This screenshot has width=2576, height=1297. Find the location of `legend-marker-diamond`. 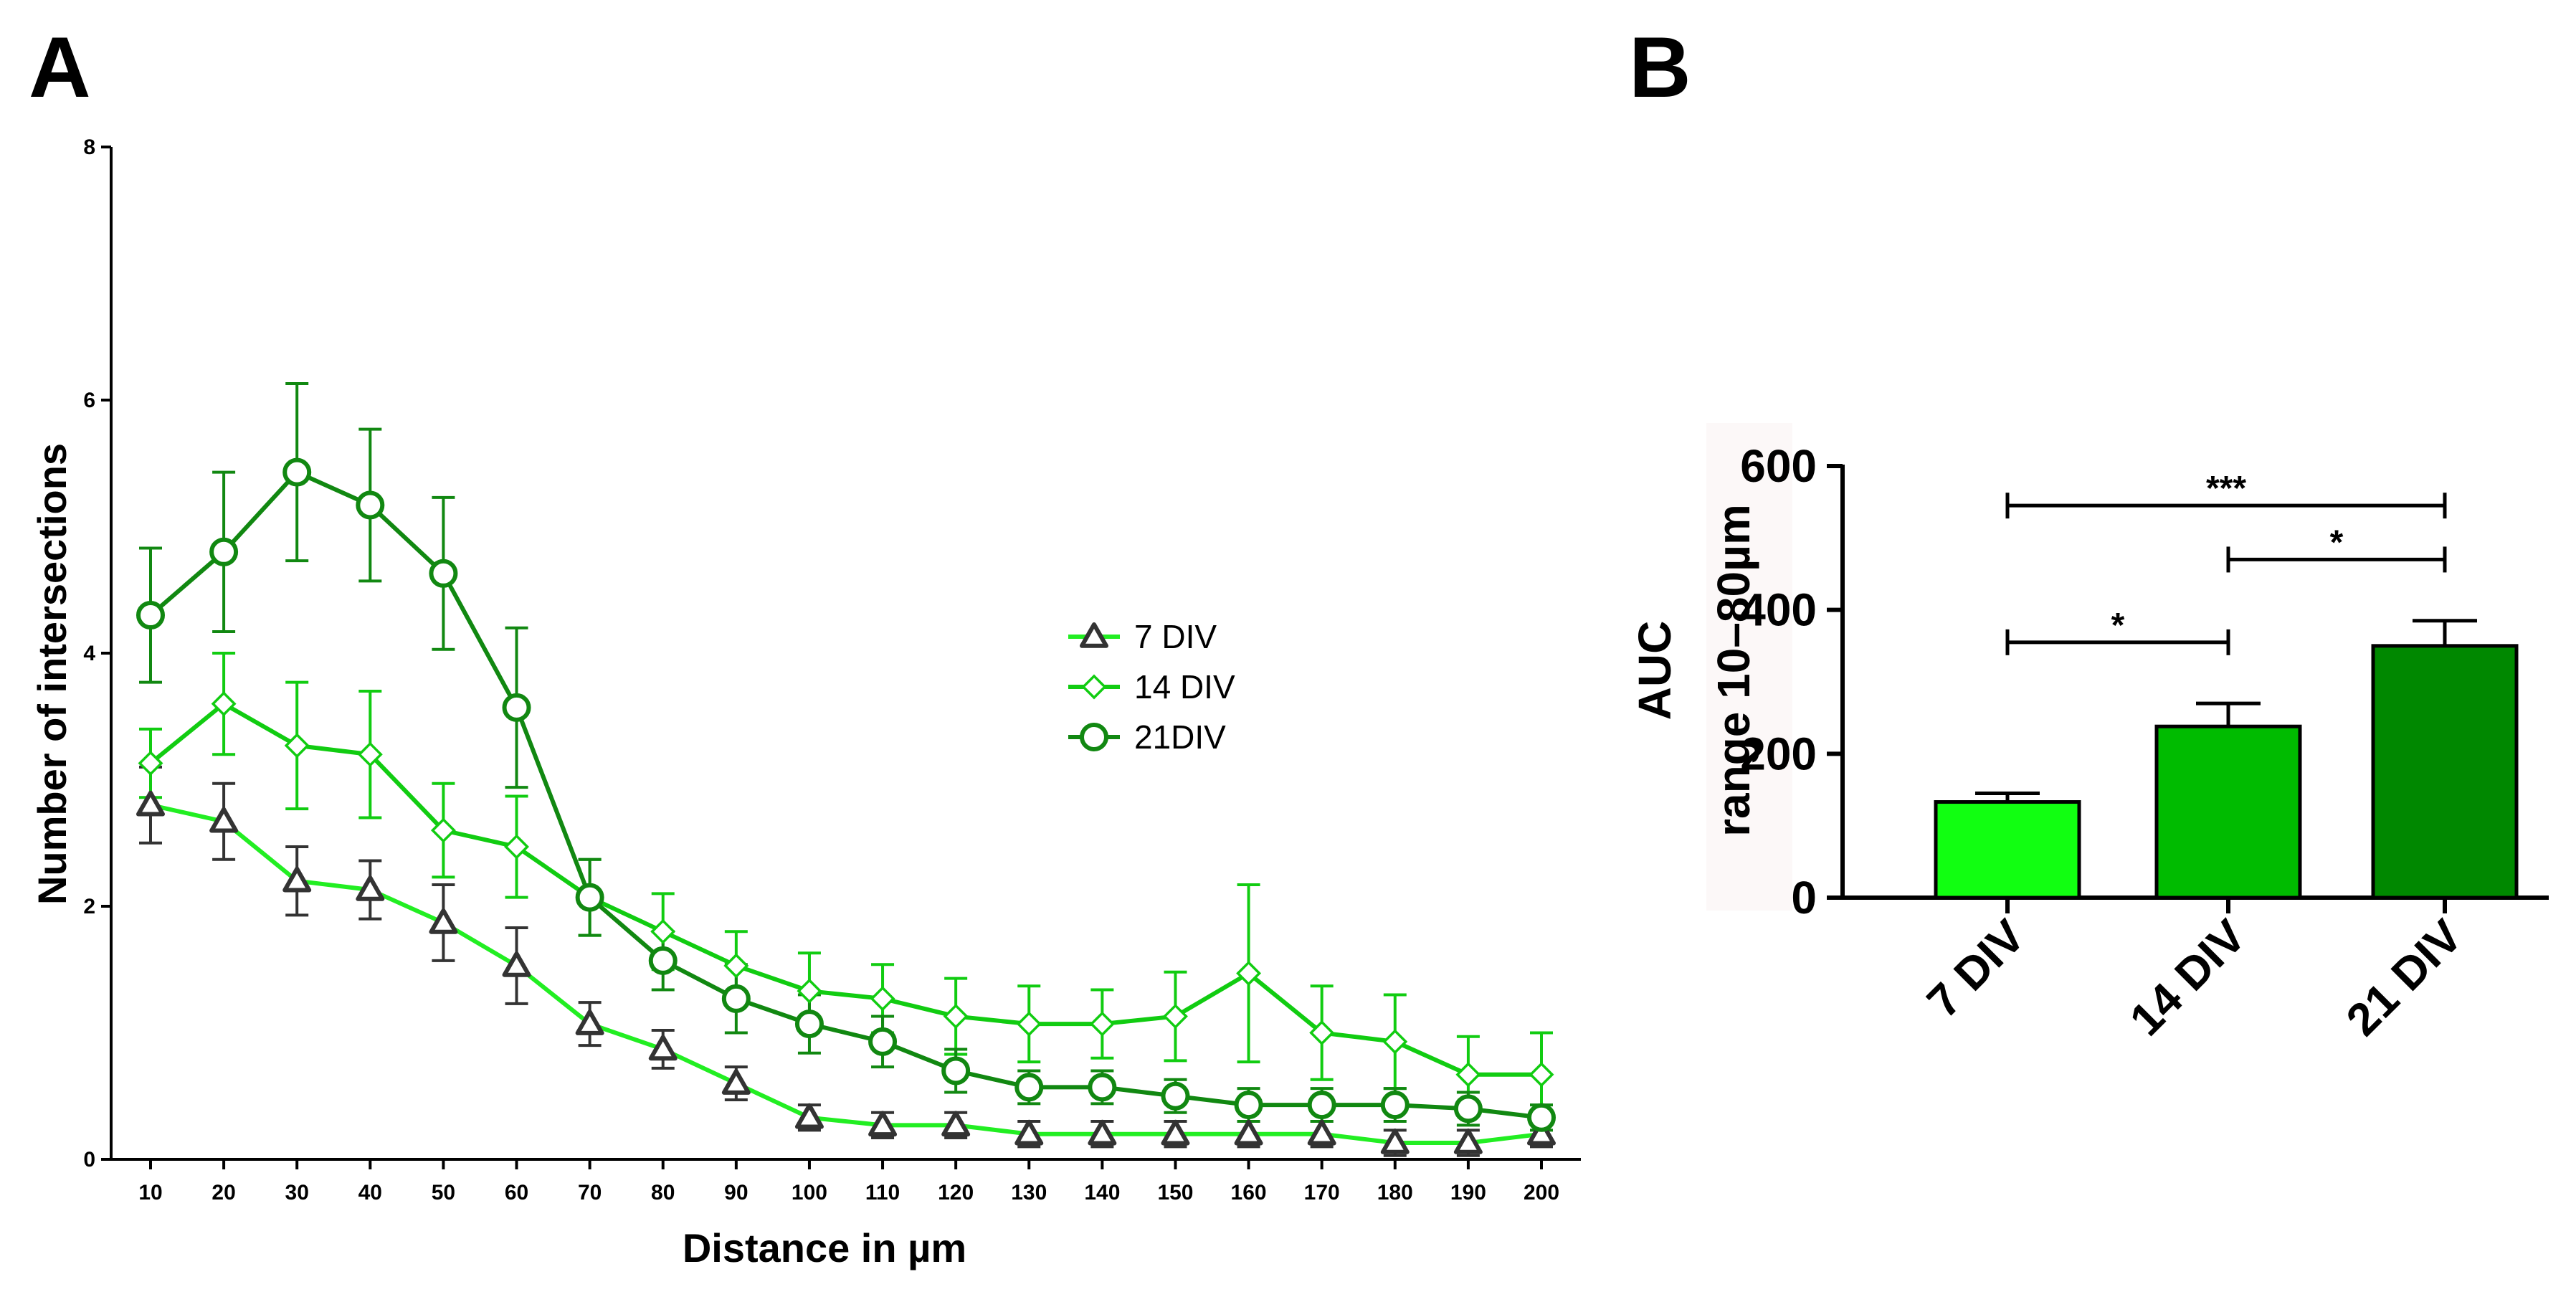

legend-marker-diamond is located at coordinates (1094, 687).